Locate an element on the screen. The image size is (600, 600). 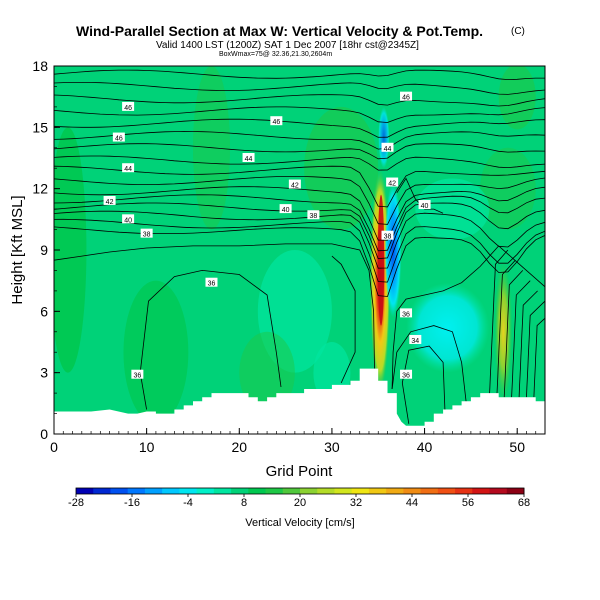
x-tick-label: 20 is located at coordinates (239, 447).